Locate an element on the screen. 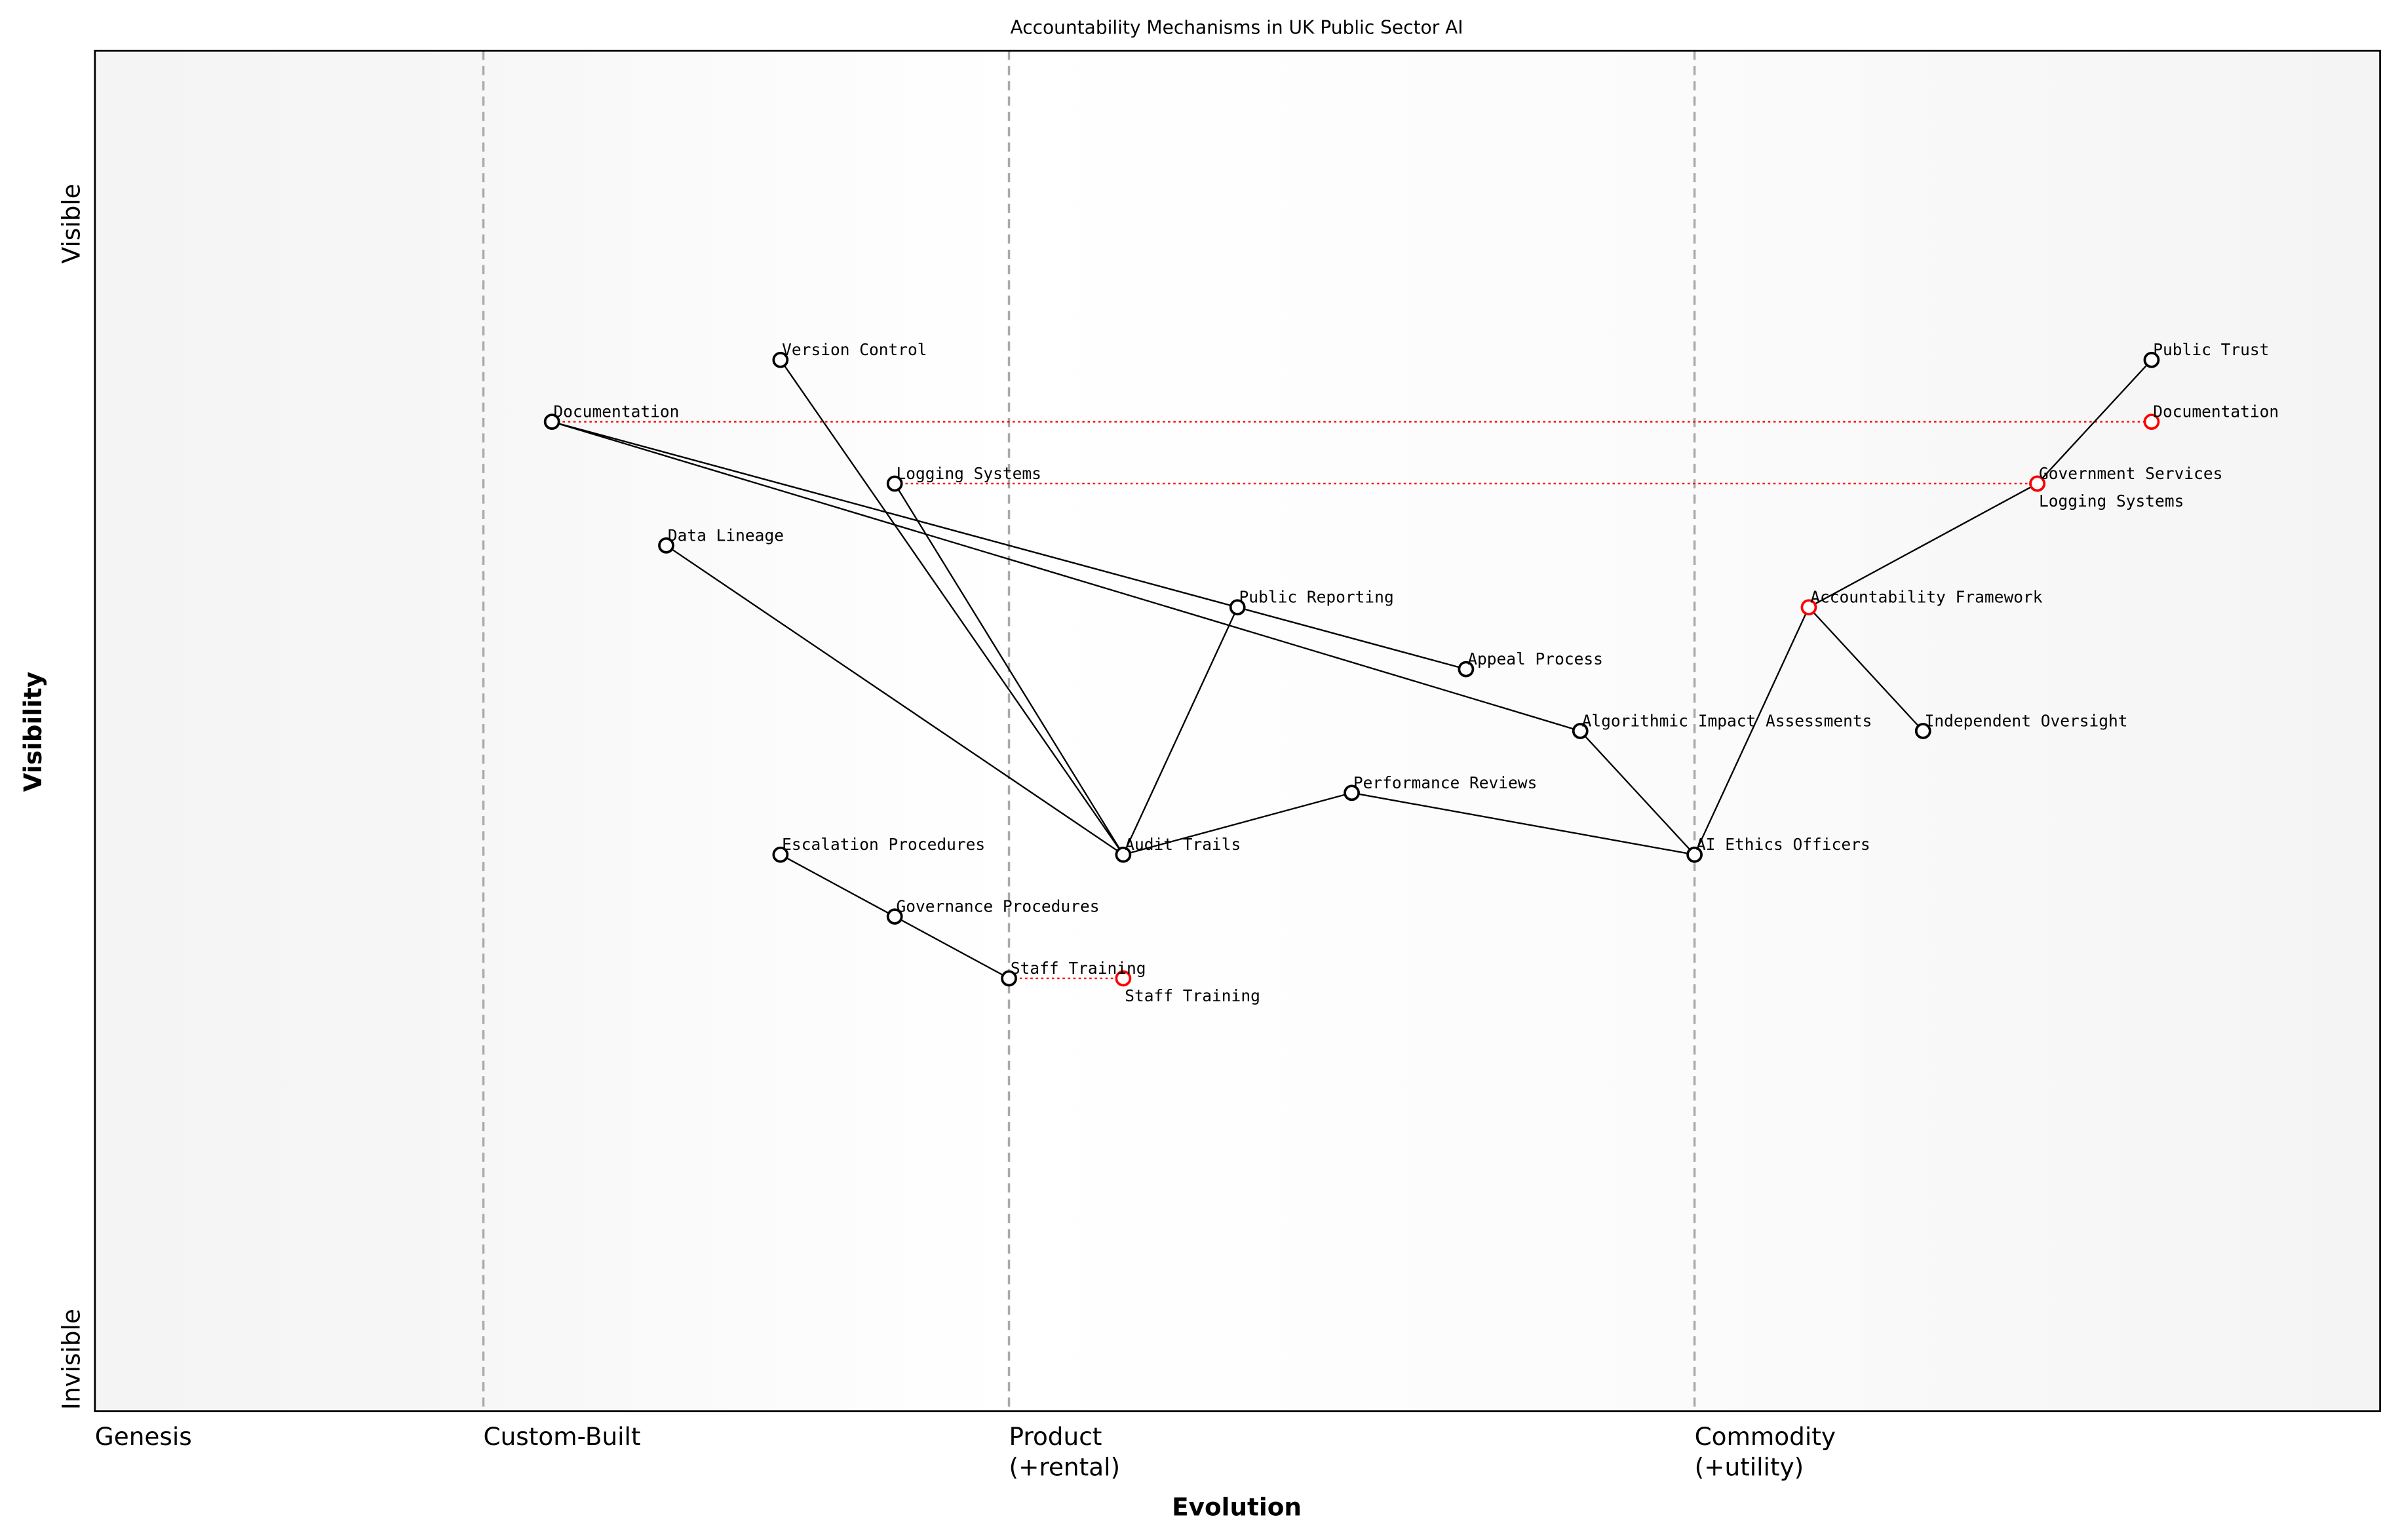 The width and height of the screenshot is (2400, 1540). component-label: Public Trust is located at coordinates (2211, 349).